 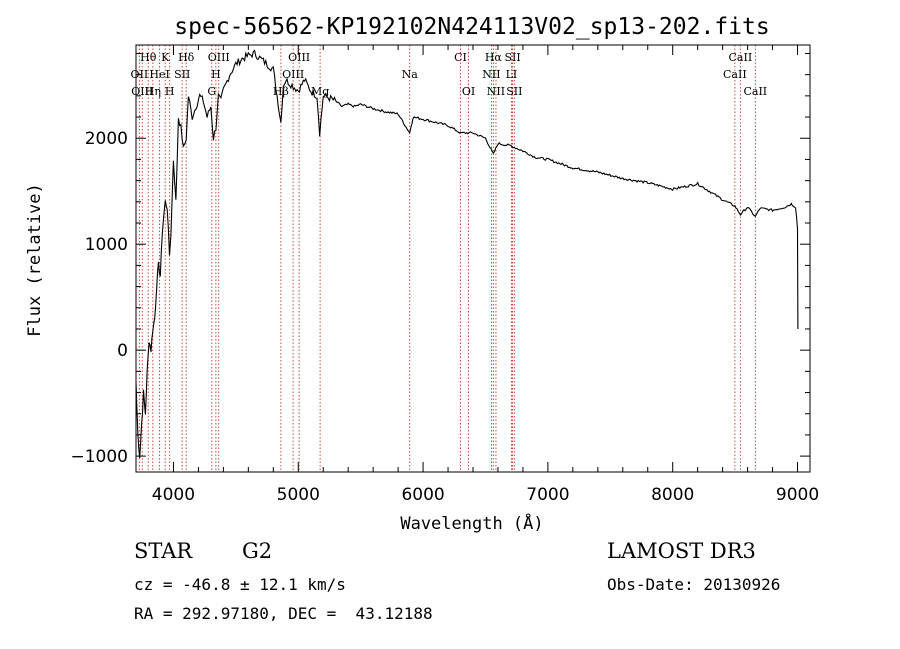 What do you see at coordinates (281, 91) in the screenshot?
I see `line-label: Hβ` at bounding box center [281, 91].